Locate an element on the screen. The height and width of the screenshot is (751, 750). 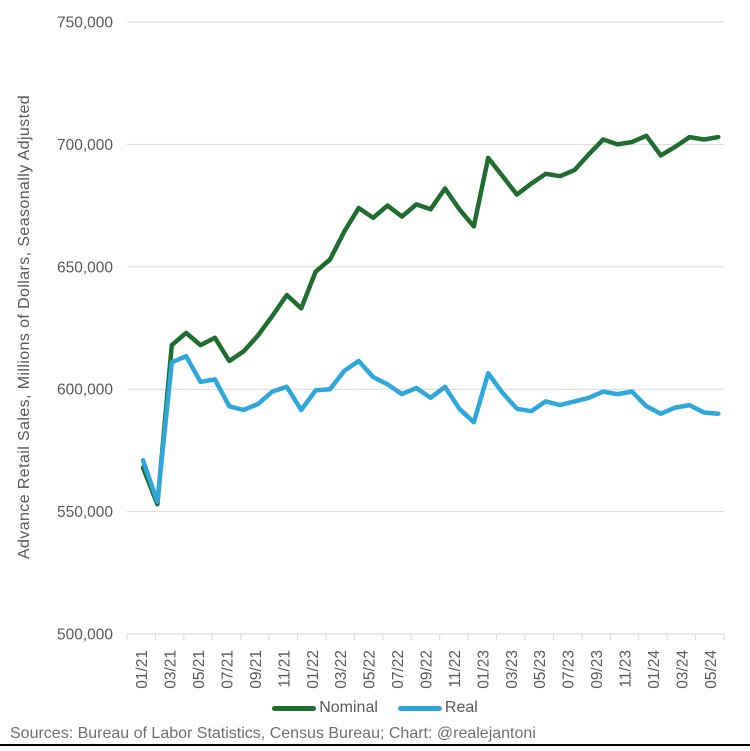
x-tick-label: 07/23 is located at coordinates (569, 669).